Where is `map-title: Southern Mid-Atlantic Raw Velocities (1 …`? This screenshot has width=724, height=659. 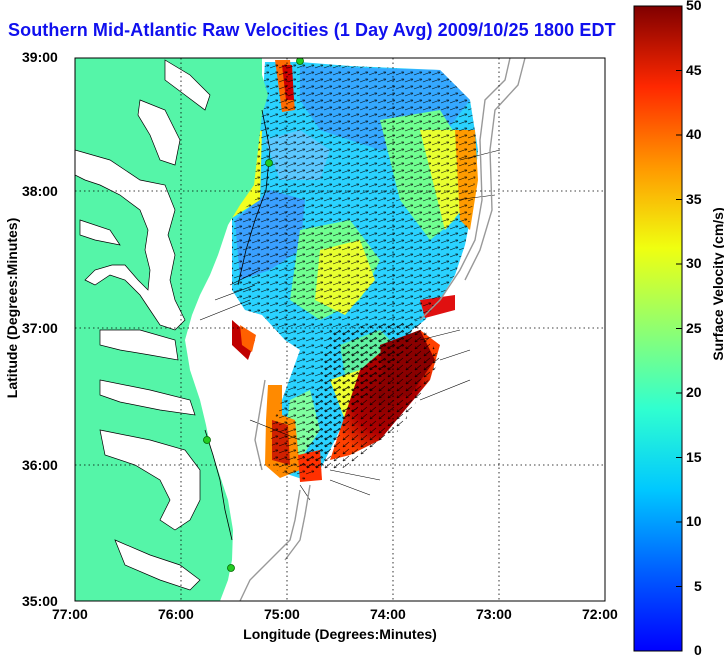
map-title: Southern Mid-Atlantic Raw Velocities (1 … is located at coordinates (312, 30).